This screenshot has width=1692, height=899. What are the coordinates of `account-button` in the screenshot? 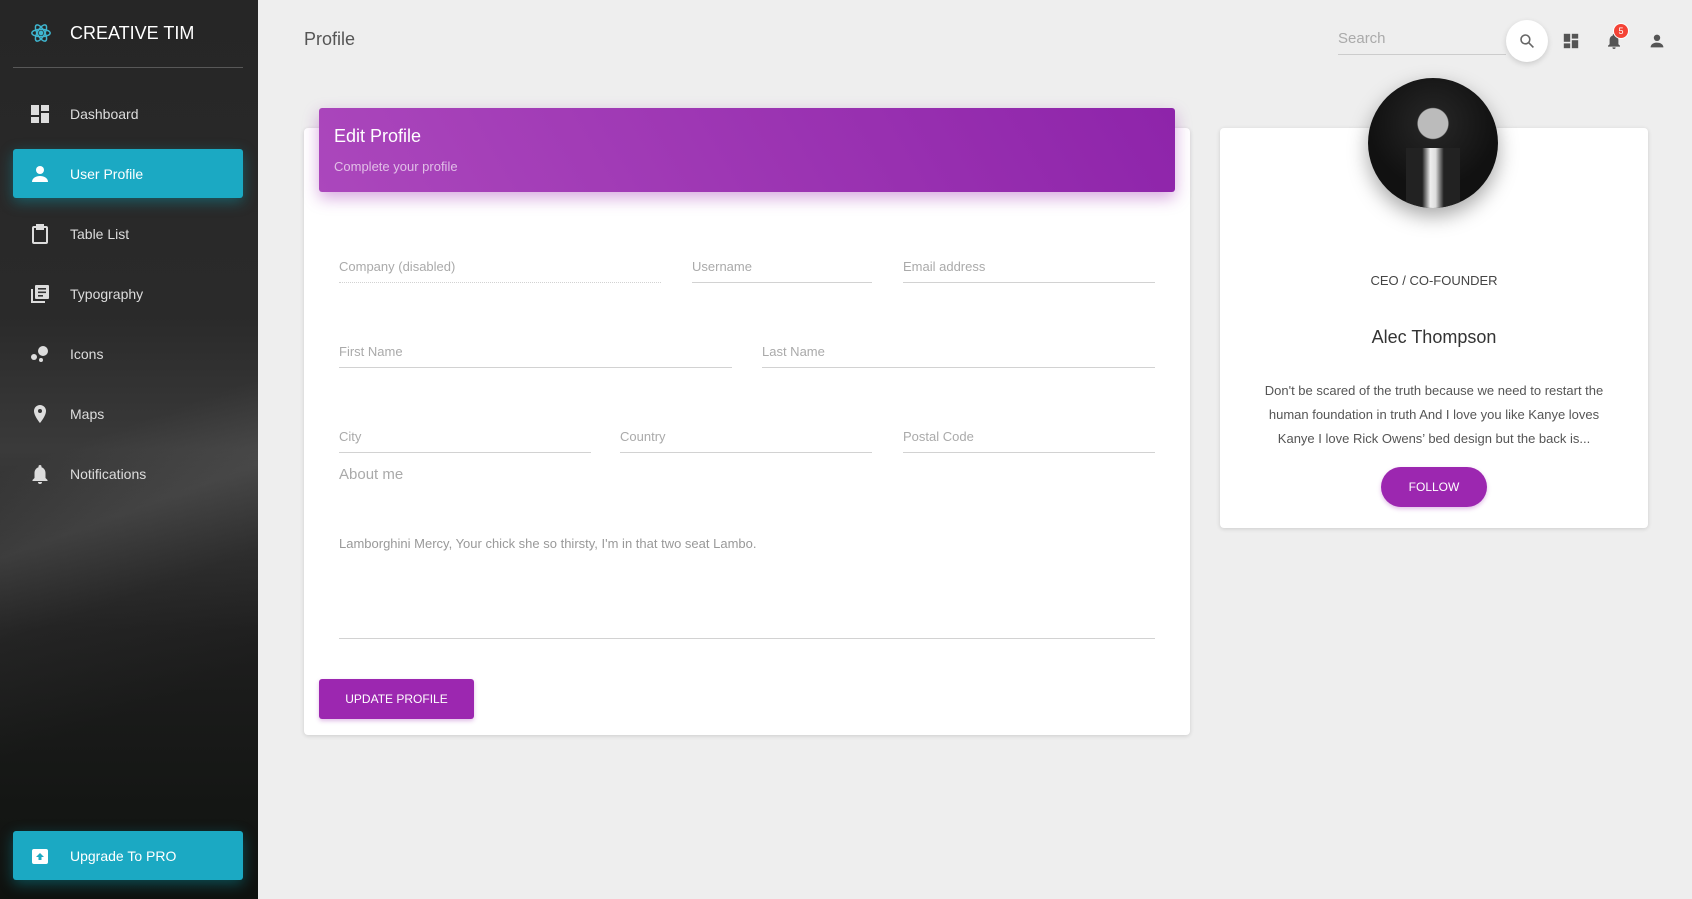 It's located at (1657, 41).